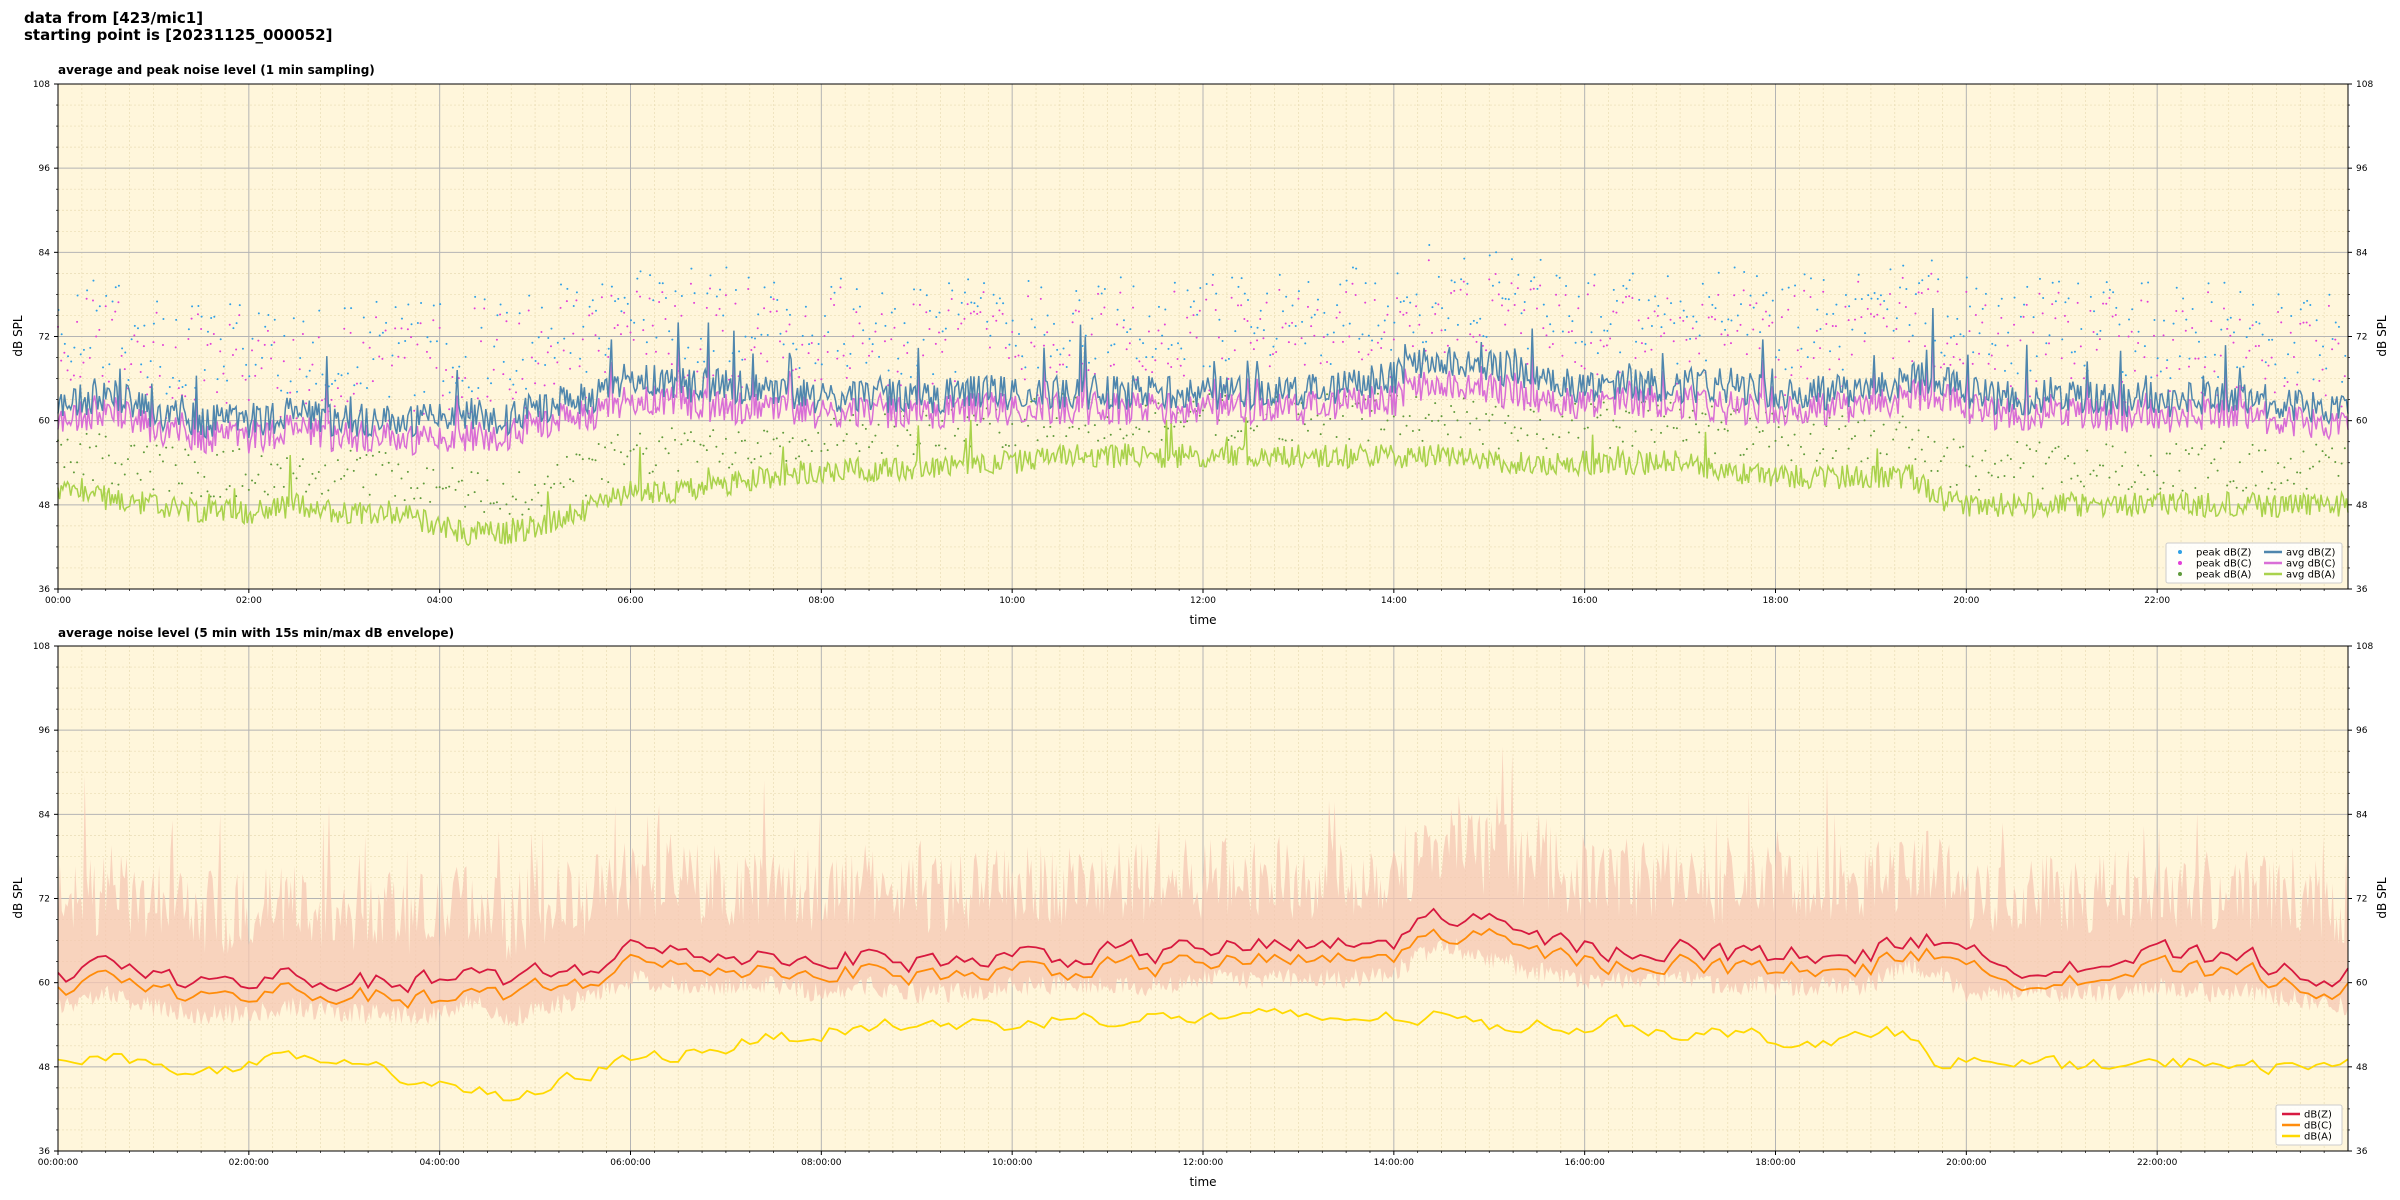 The image size is (2400, 1200). What do you see at coordinates (1203, 391) in the screenshot?
I see `avg-c-line` at bounding box center [1203, 391].